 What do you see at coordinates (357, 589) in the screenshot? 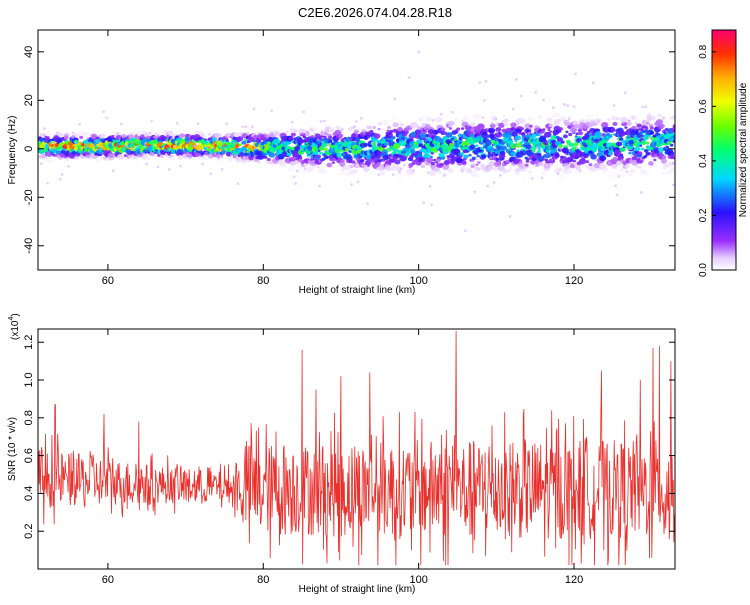
I see `snr-x-axis-label: Height of straight line (km)` at bounding box center [357, 589].